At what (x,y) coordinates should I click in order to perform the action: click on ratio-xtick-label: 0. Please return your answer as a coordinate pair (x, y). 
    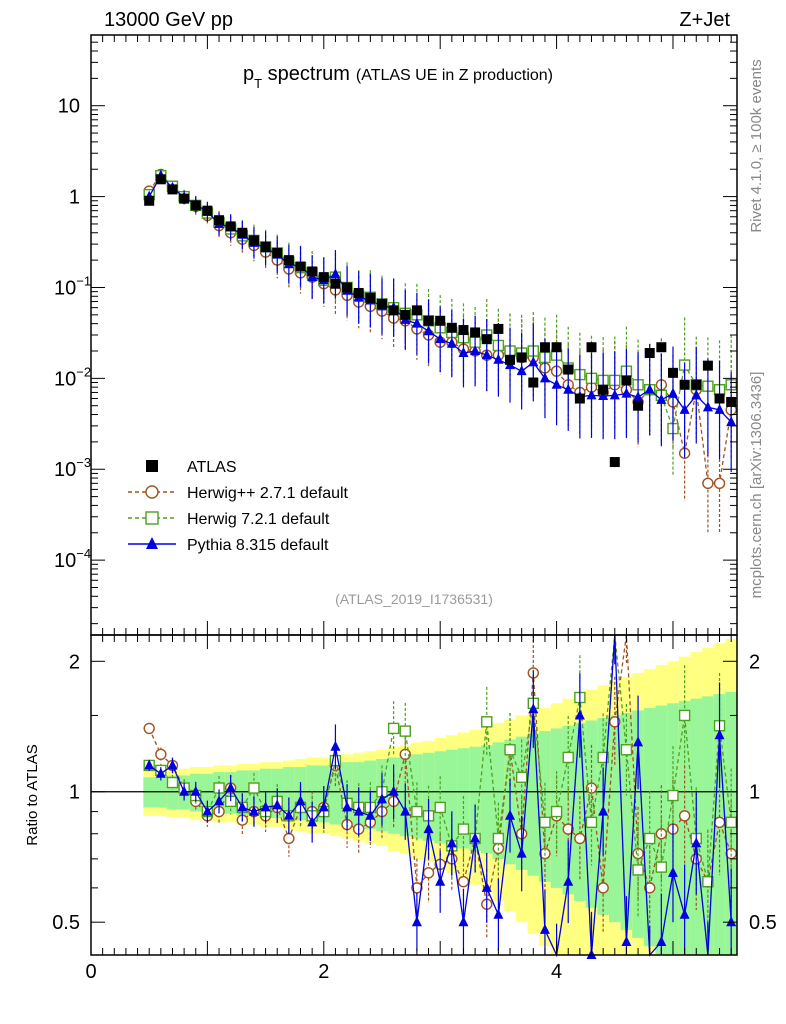
    Looking at the image, I should click on (90, 972).